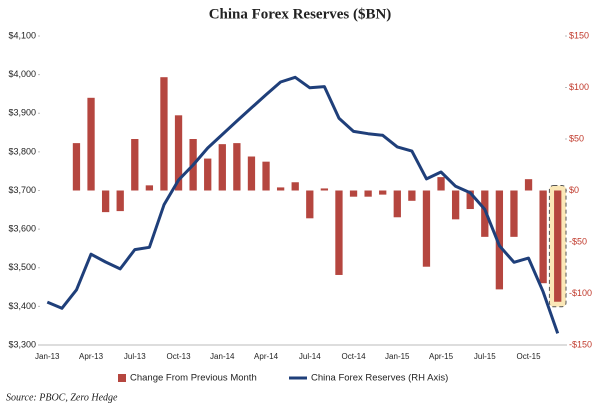  What do you see at coordinates (22, 35) in the screenshot?
I see `y-tick-label: $4,100` at bounding box center [22, 35].